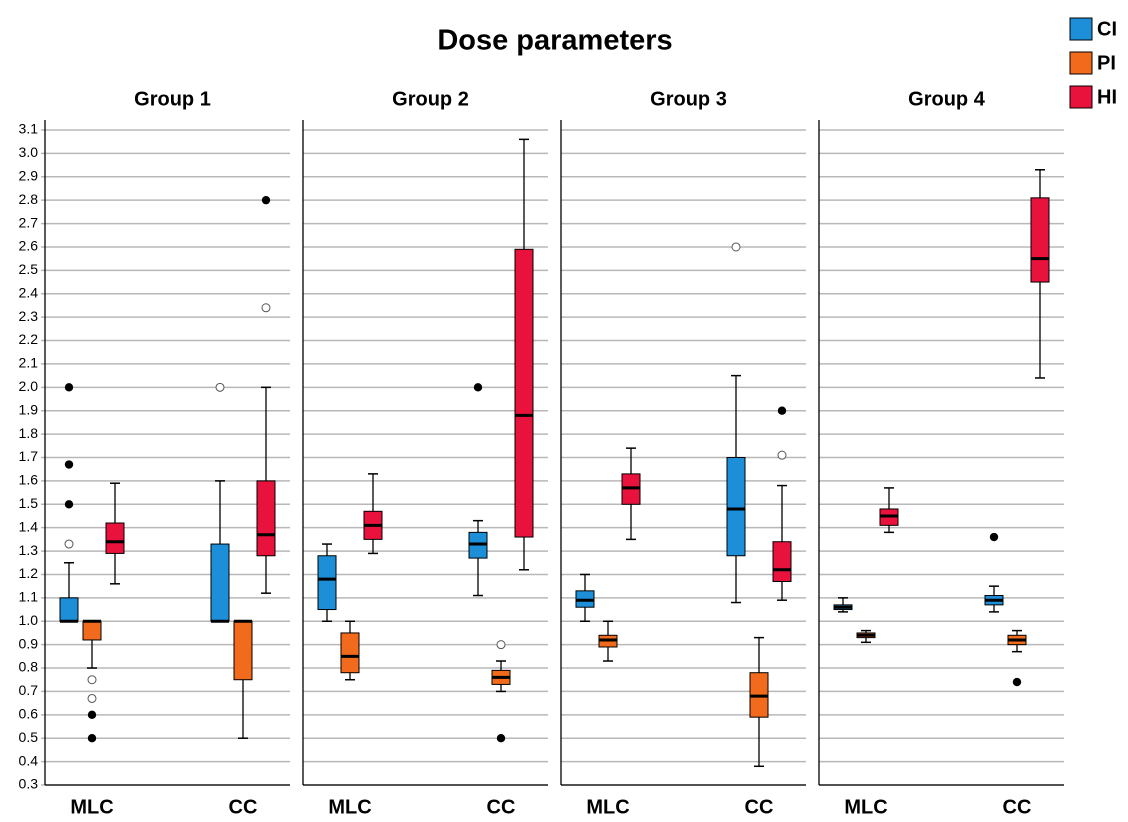 The height and width of the screenshot is (822, 1128). What do you see at coordinates (688, 99) in the screenshot?
I see `panel-title: Group 3` at bounding box center [688, 99].